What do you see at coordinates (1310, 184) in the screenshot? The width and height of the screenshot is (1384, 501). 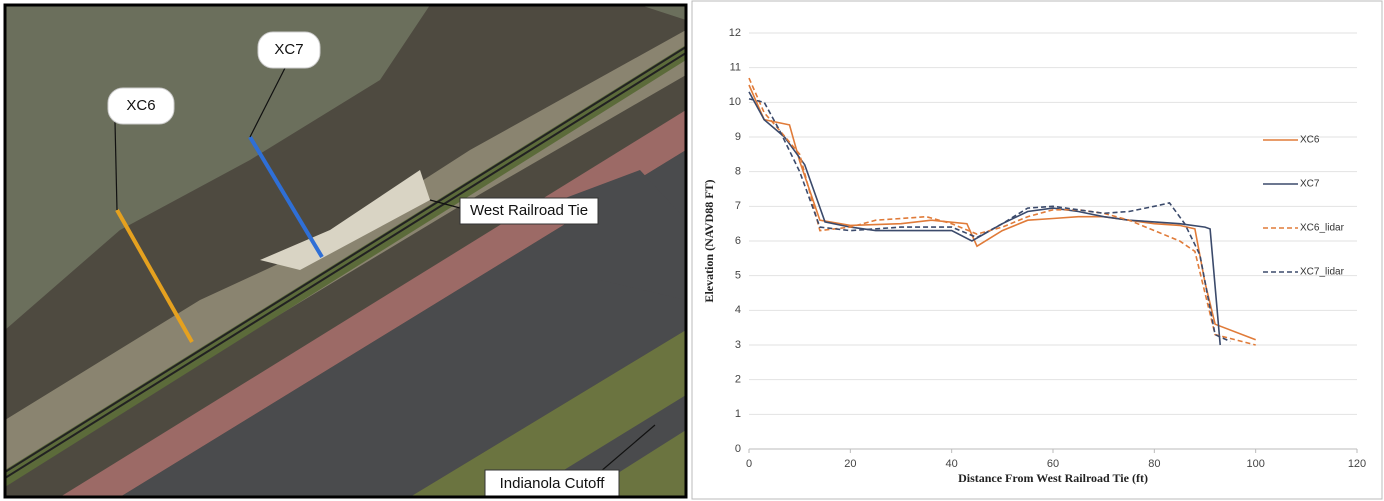 I see `legend-label: XC7` at bounding box center [1310, 184].